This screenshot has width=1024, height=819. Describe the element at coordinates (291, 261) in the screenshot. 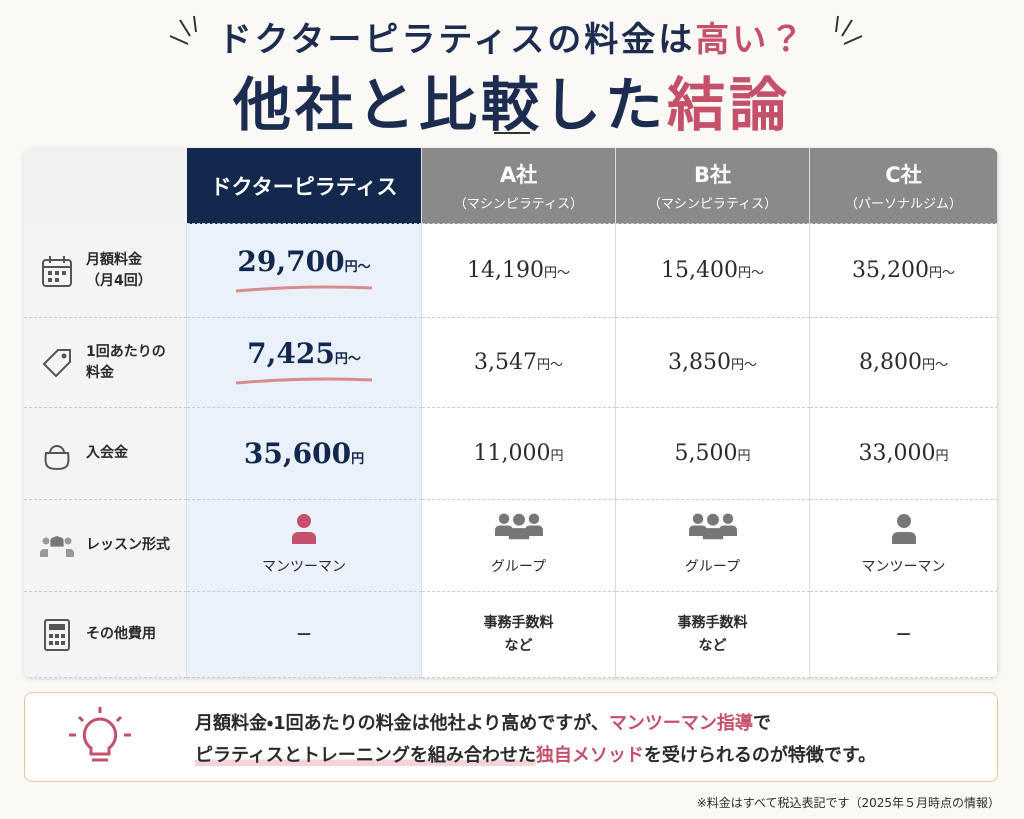

I see `price-amount: 29,700` at that location.